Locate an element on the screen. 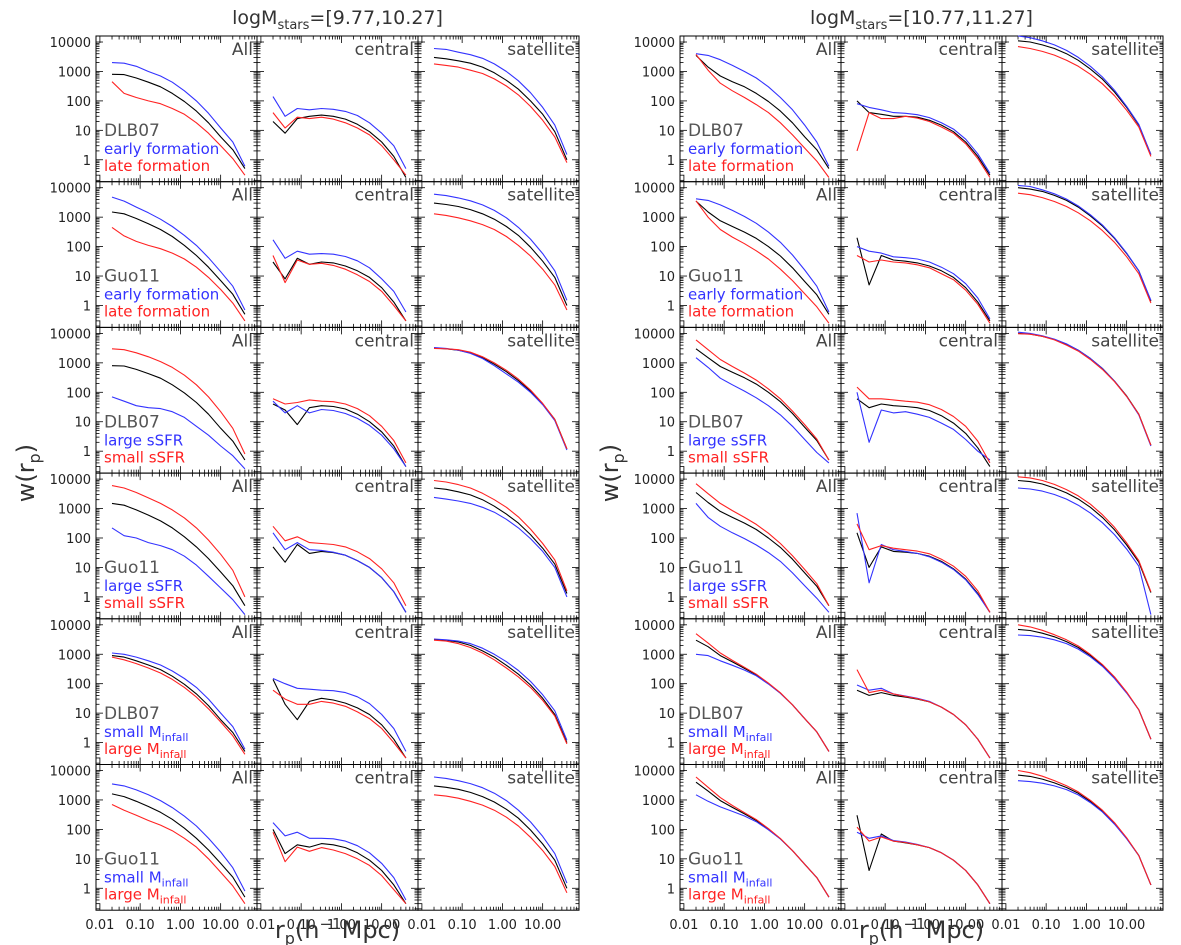 The image size is (1181, 945). legend-entry-blue: small Minfall is located at coordinates (146, 879).